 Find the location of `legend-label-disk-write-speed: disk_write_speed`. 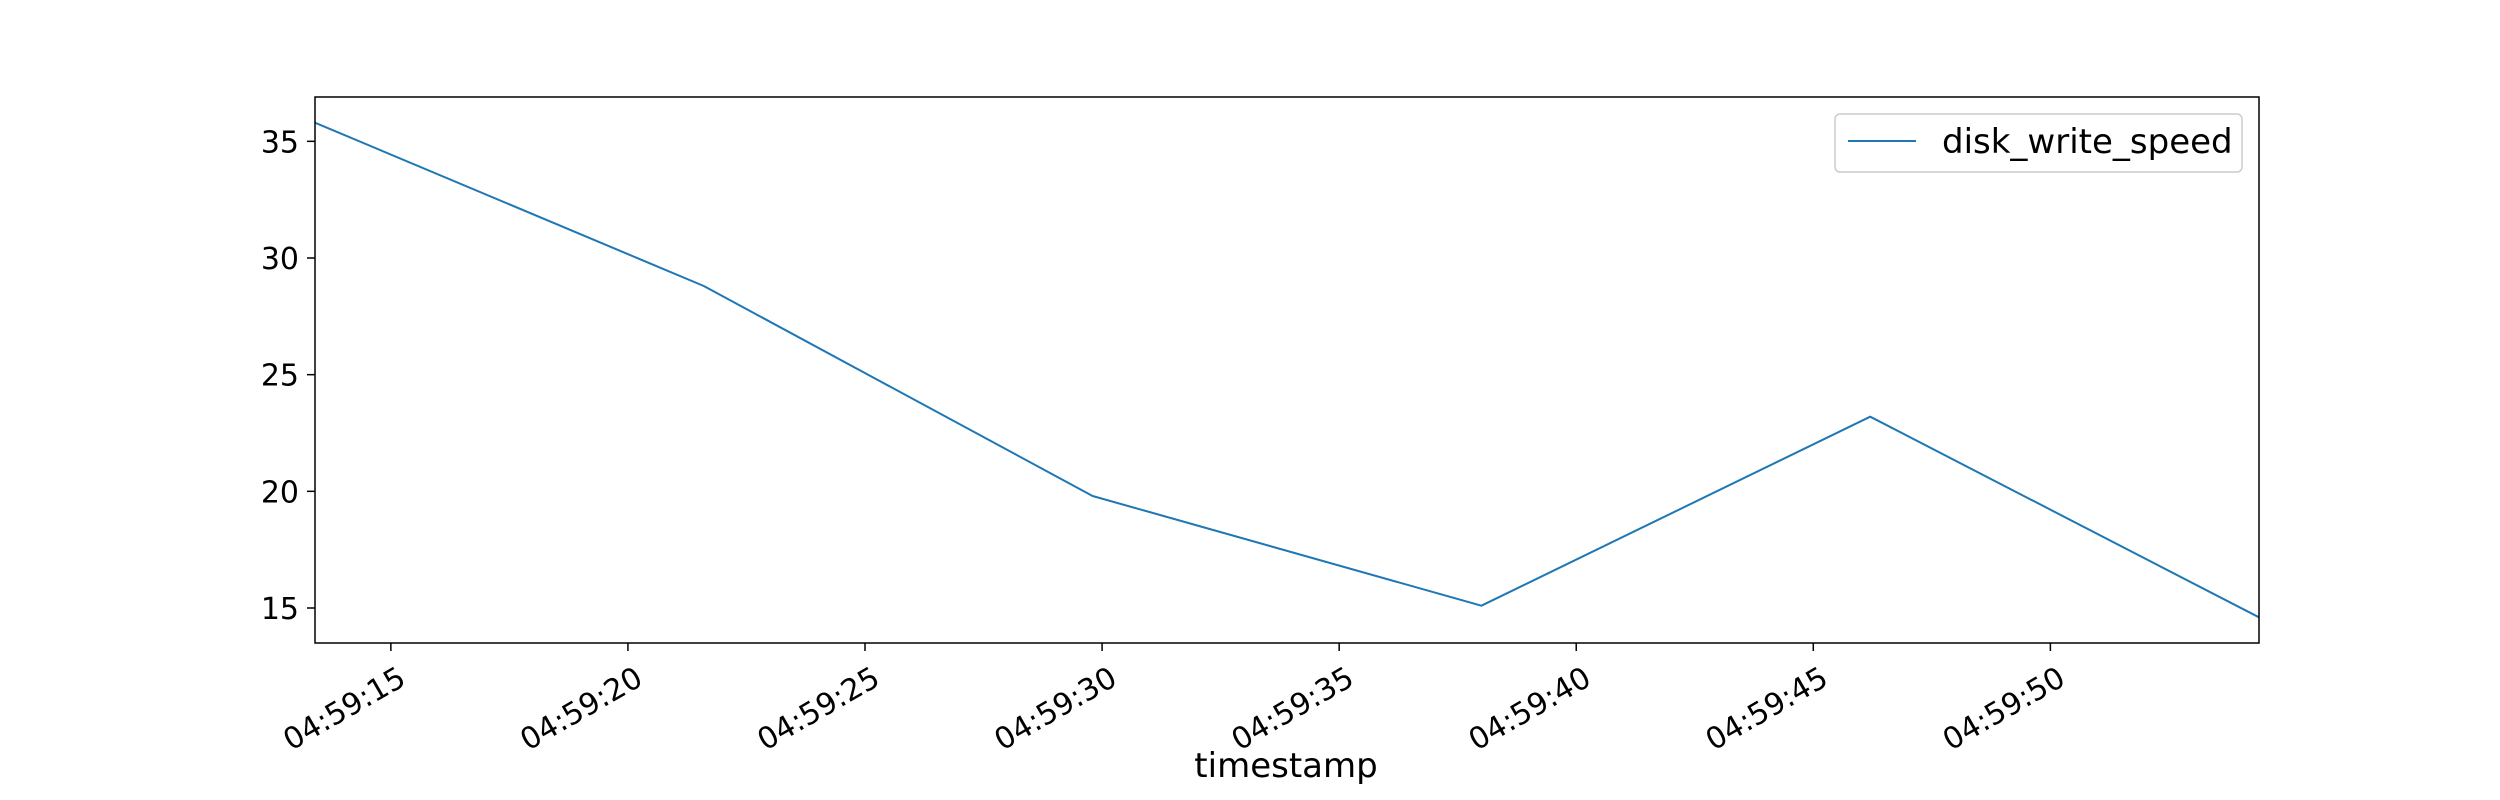

legend-label-disk-write-speed: disk_write_speed is located at coordinates (2087, 142).